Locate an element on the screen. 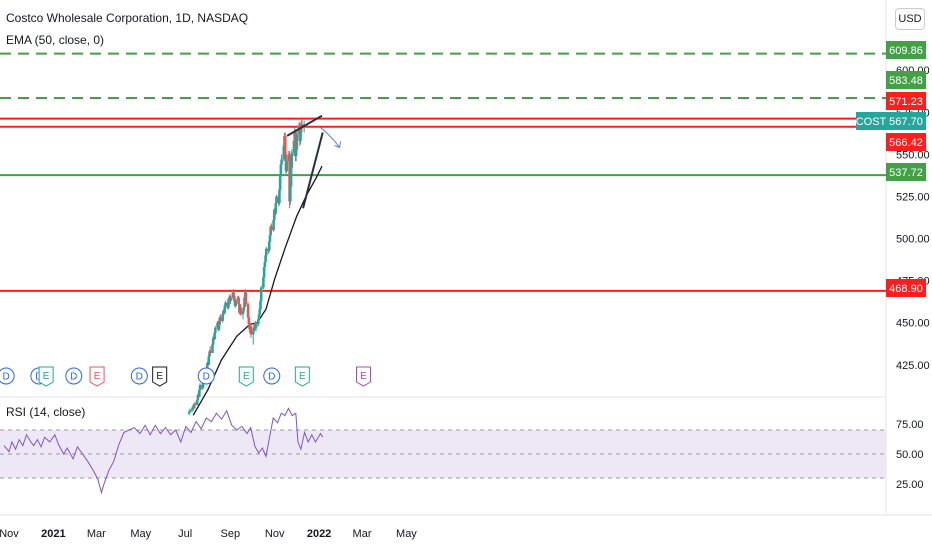  events-layer: DDEDEDEDEDEE is located at coordinates (185, 376).